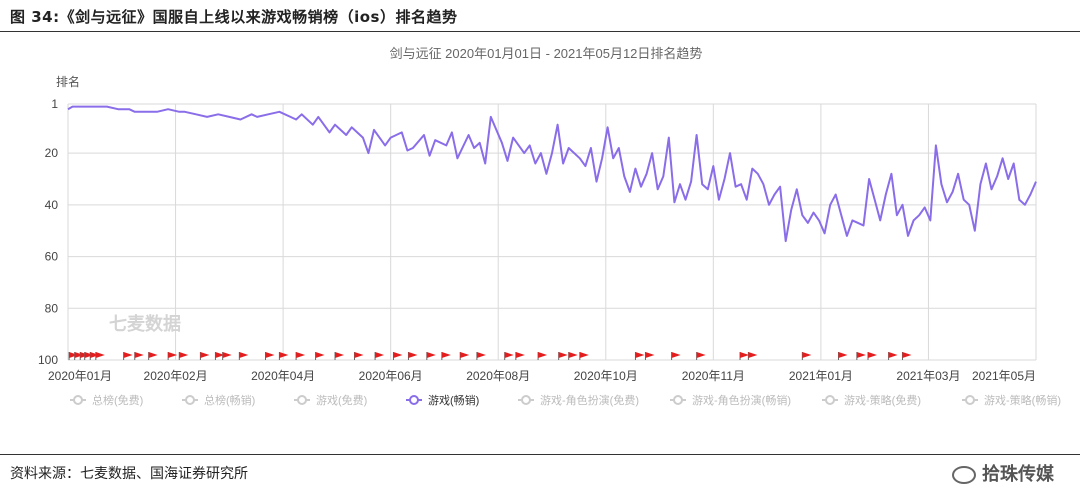 This screenshot has height=493, width=1080. Describe the element at coordinates (928, 376) in the screenshot. I see `x-tick-label: 2021年03月` at that location.